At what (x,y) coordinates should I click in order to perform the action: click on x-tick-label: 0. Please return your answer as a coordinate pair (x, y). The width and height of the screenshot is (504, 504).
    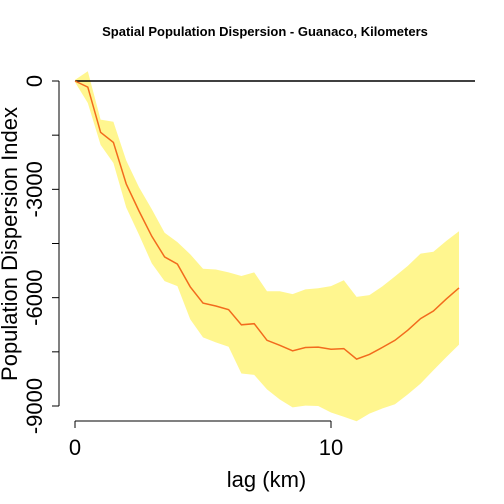
    Looking at the image, I should click on (75, 447).